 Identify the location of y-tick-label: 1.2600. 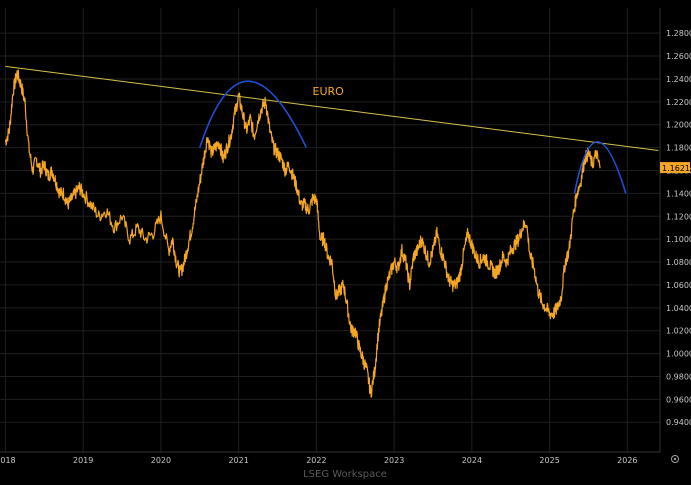
(678, 56).